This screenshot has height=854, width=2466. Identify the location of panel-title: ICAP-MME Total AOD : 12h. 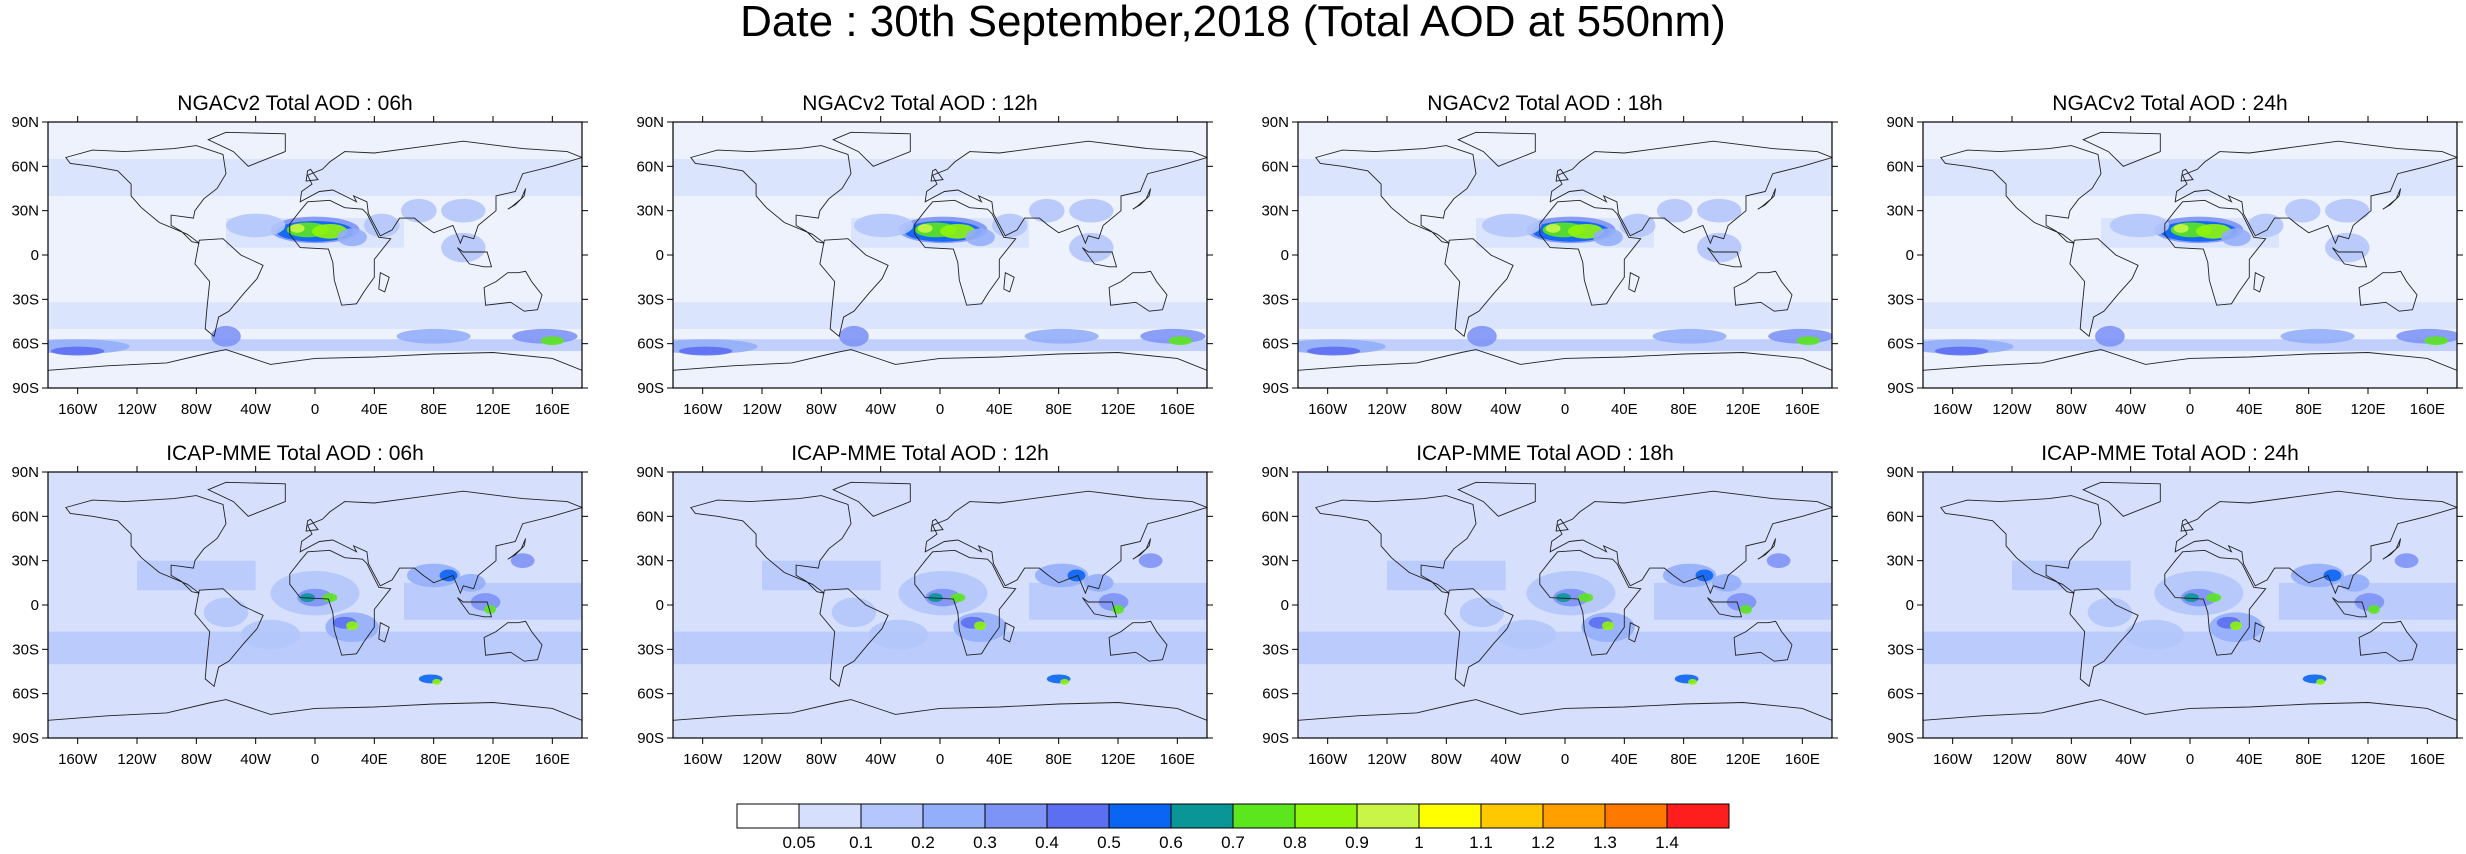
(920, 453).